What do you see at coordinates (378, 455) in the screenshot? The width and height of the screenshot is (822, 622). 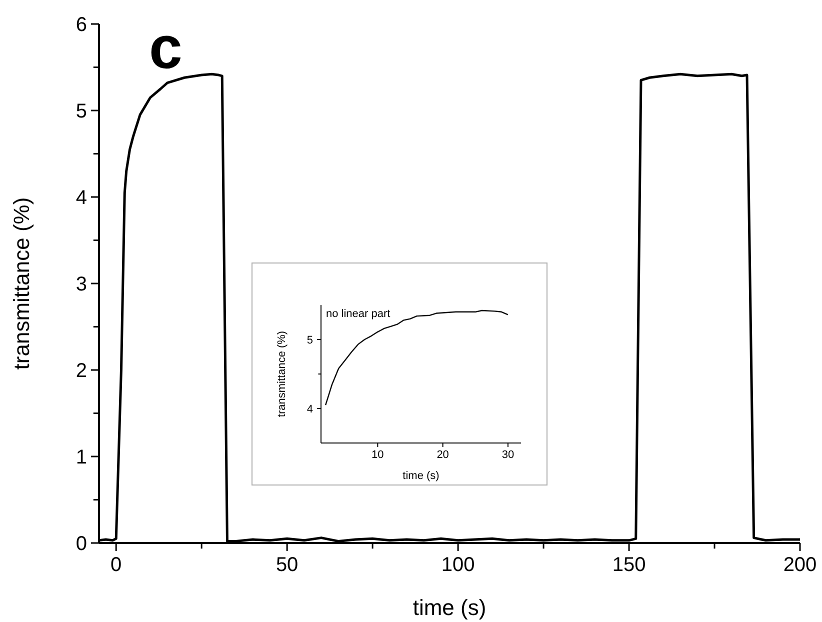 I see `x-tick-label: 10` at bounding box center [378, 455].